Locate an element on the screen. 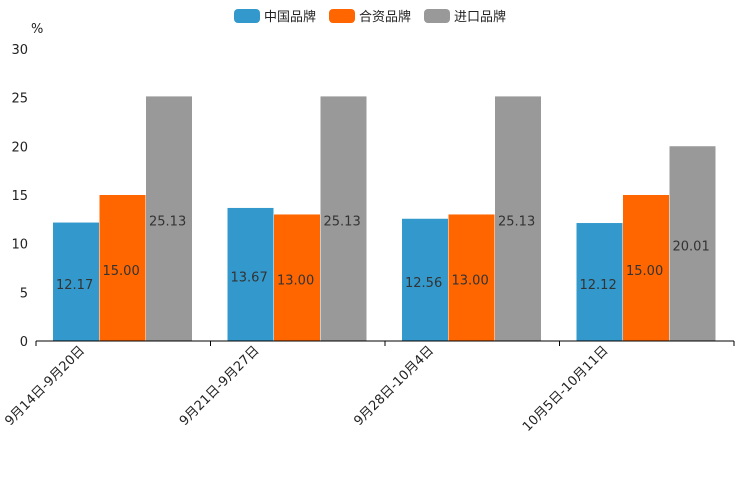 The image size is (744, 496). x-tick-label: 9月21日-9月27日 is located at coordinates (220, 386).